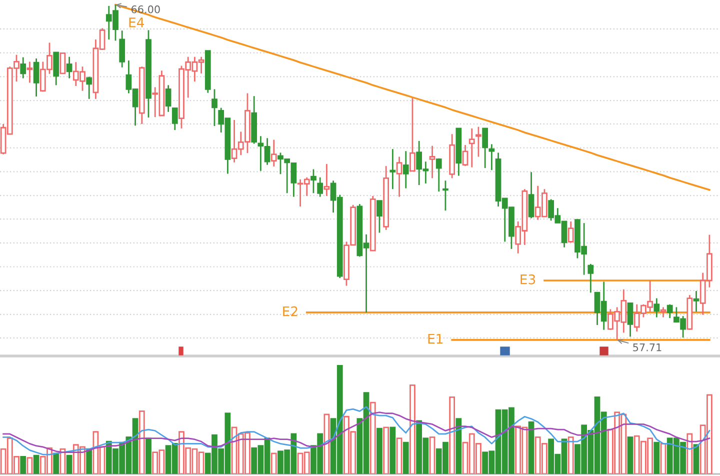  I want to click on series-label: E3, so click(528, 279).